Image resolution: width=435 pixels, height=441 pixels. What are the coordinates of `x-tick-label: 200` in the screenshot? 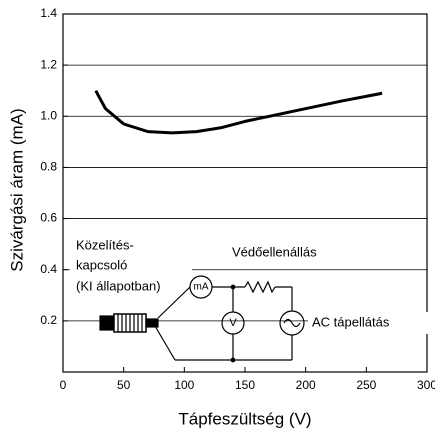 It's located at (306, 385).